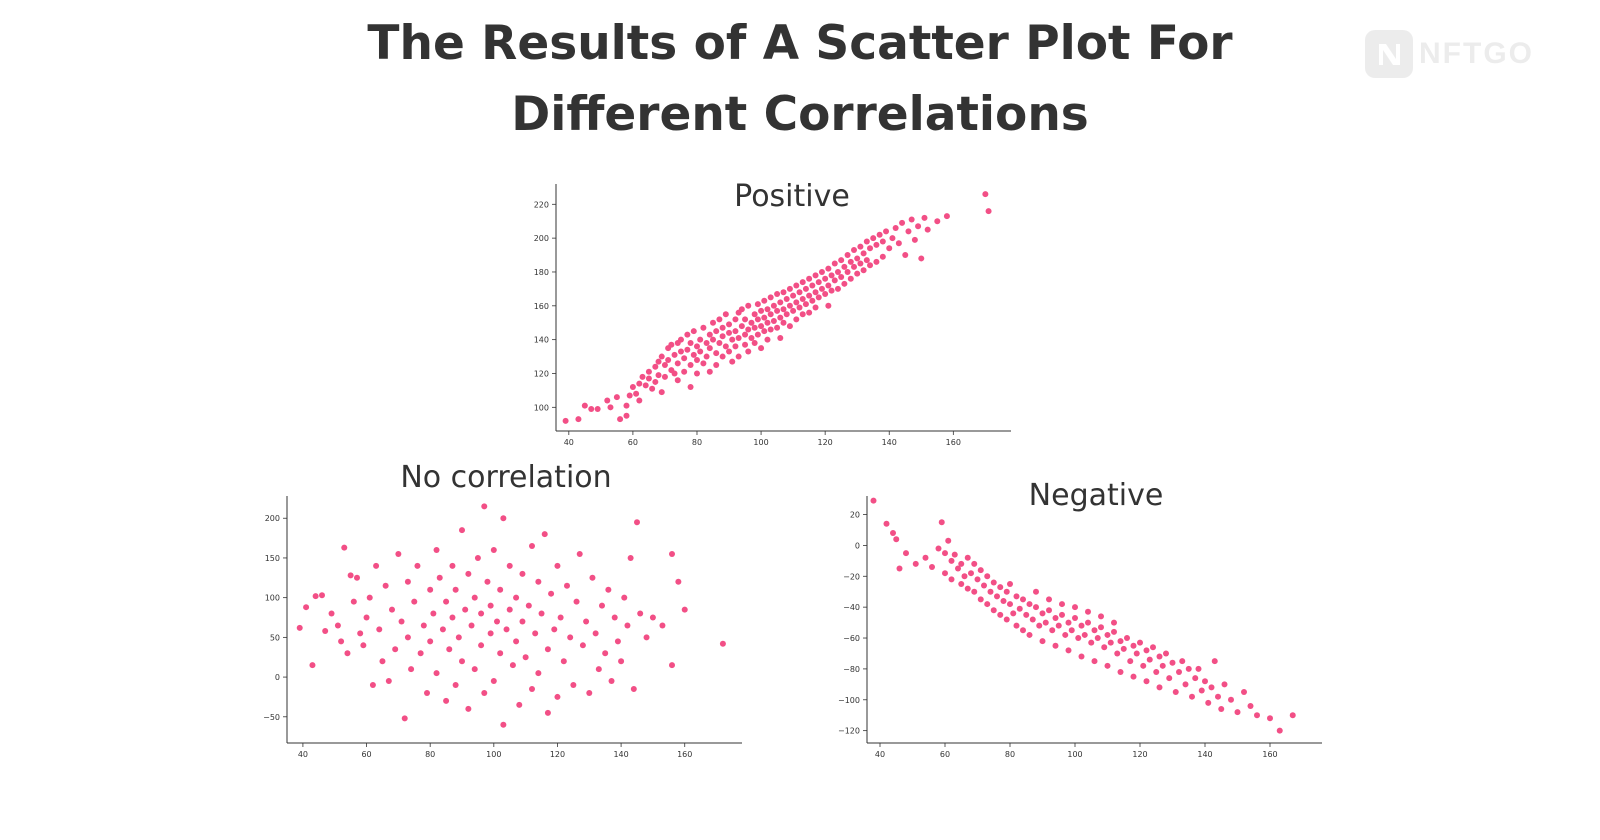 Image resolution: width=1600 pixels, height=840 pixels. I want to click on x-tick-label-positive: 40, so click(569, 442).